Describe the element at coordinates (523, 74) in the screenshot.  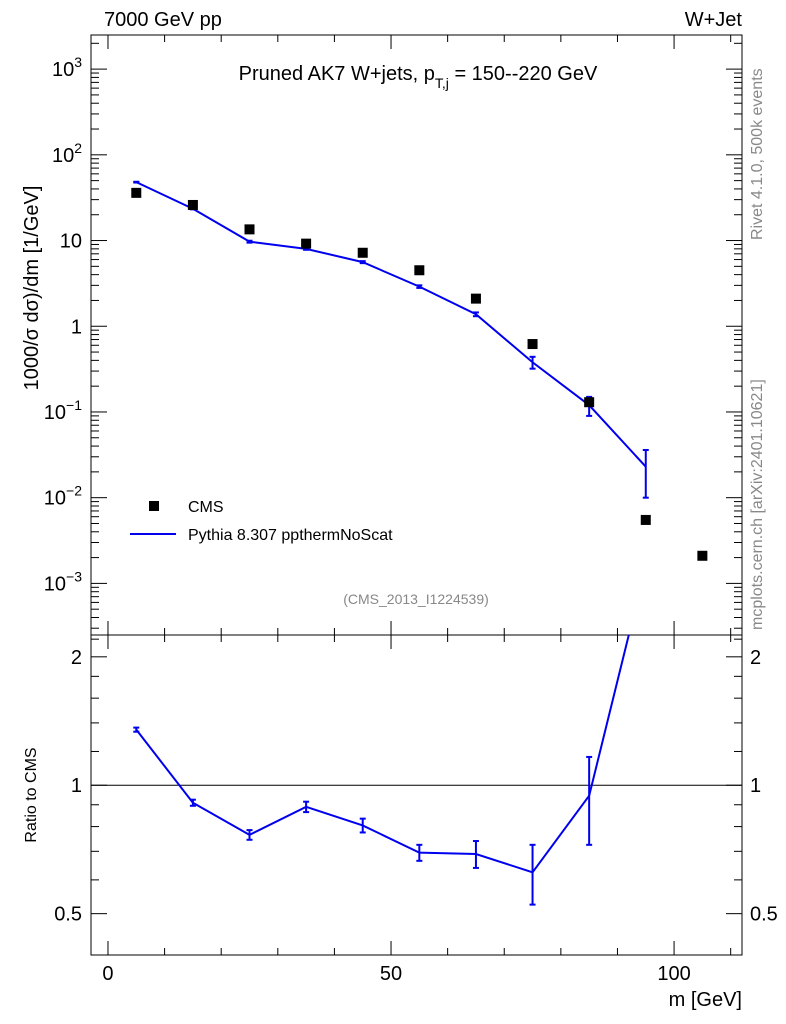
I see `title-suffix: = 150--220 GeV` at that location.